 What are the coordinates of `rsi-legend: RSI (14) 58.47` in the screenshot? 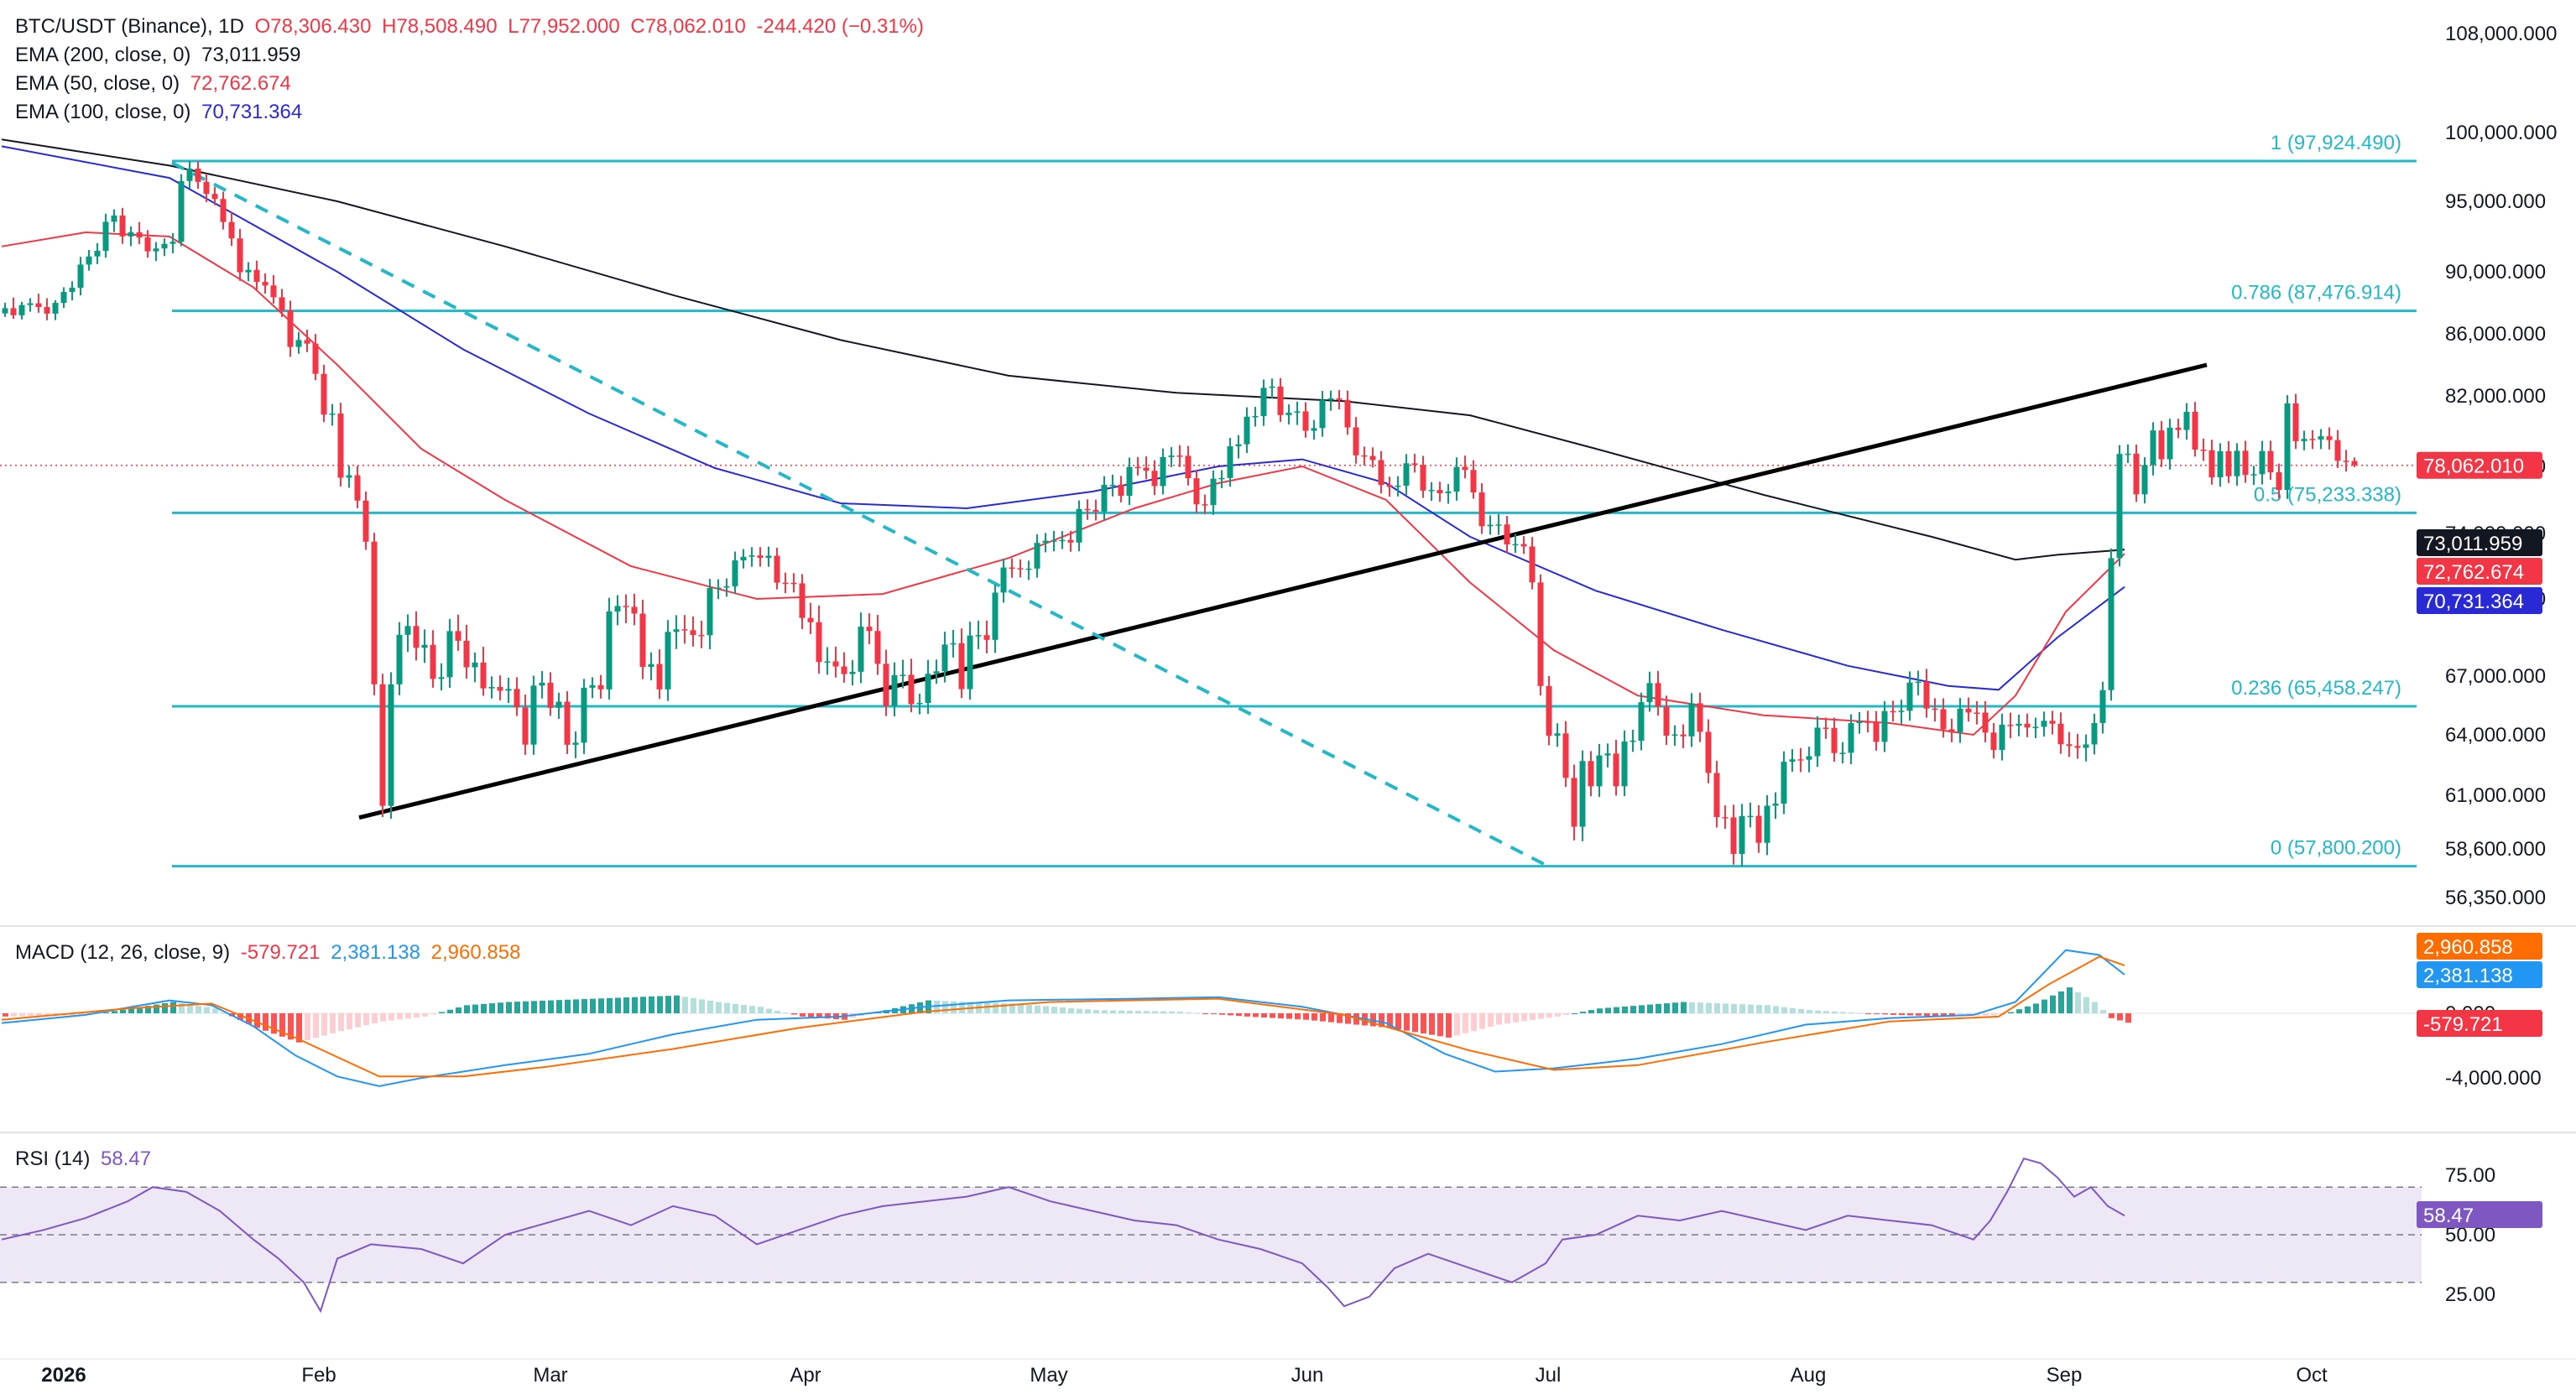 It's located at (85, 1159).